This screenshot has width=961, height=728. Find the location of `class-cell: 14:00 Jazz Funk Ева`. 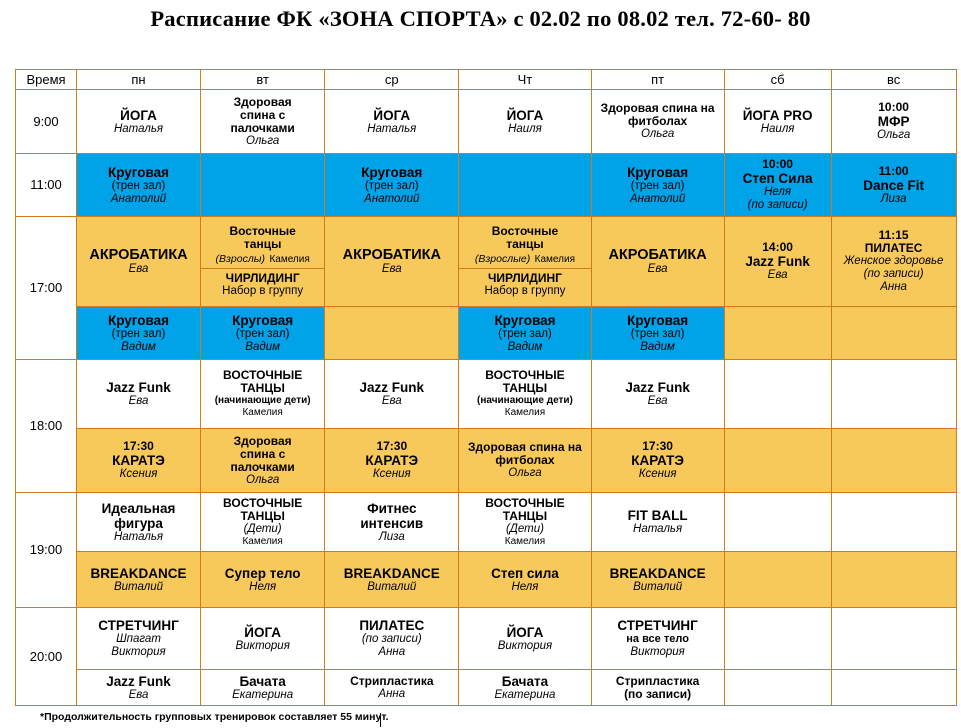

class-cell: 14:00 Jazz Funk Ева is located at coordinates (777, 261).